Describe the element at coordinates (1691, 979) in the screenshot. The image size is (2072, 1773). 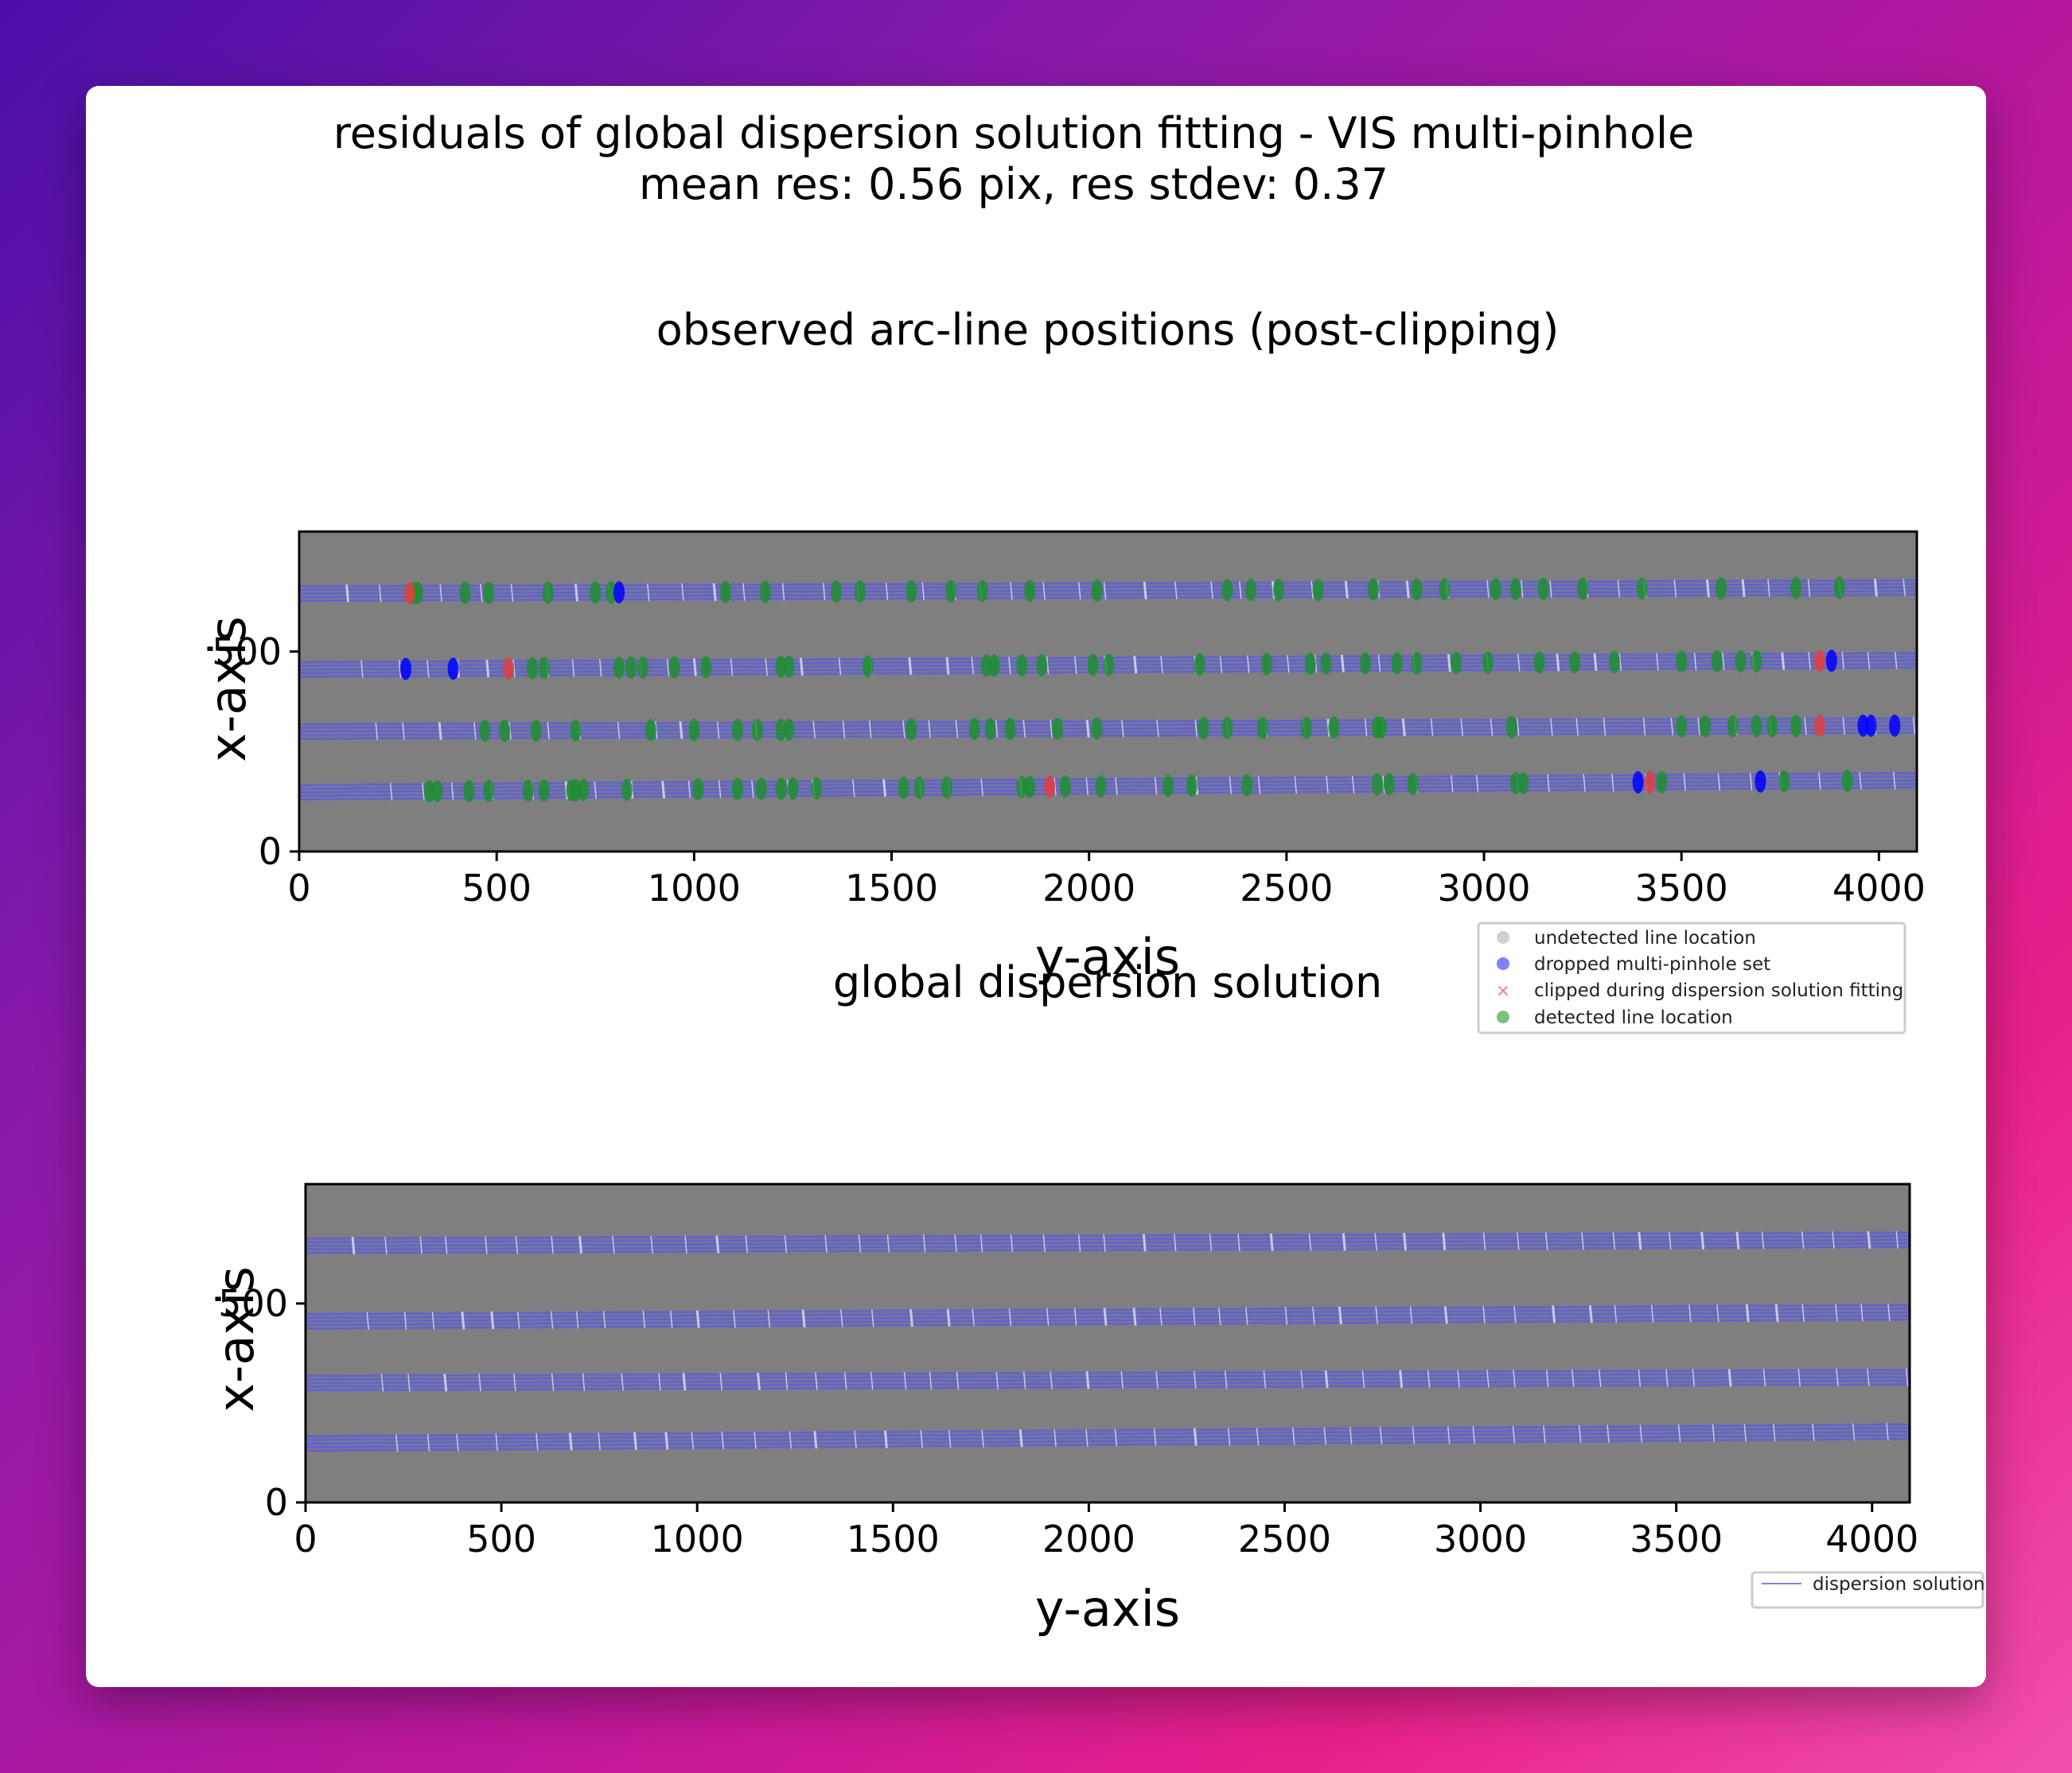
I see `legend-frame` at that location.